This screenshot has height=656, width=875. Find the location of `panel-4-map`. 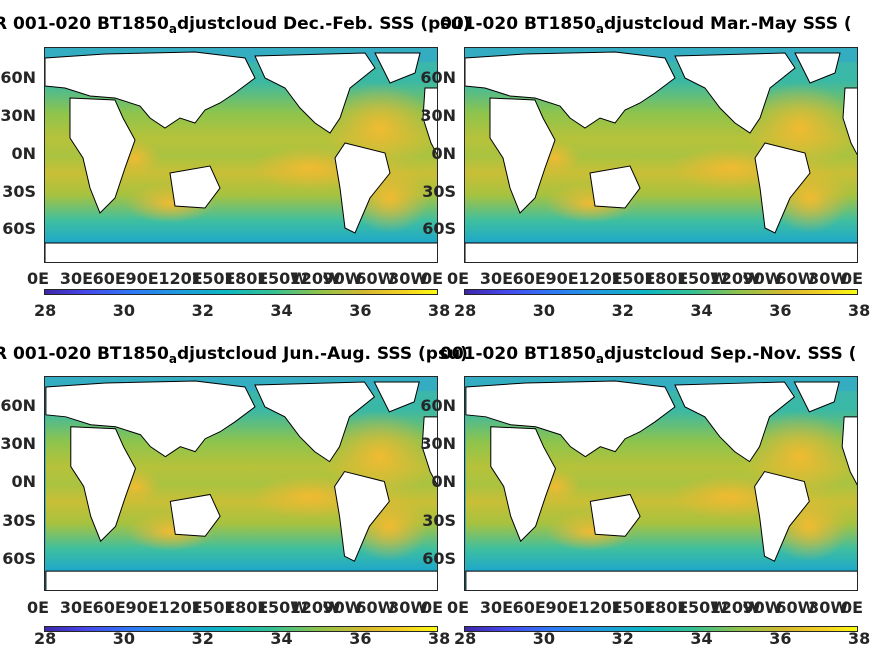

panel-4-map is located at coordinates (661, 483).